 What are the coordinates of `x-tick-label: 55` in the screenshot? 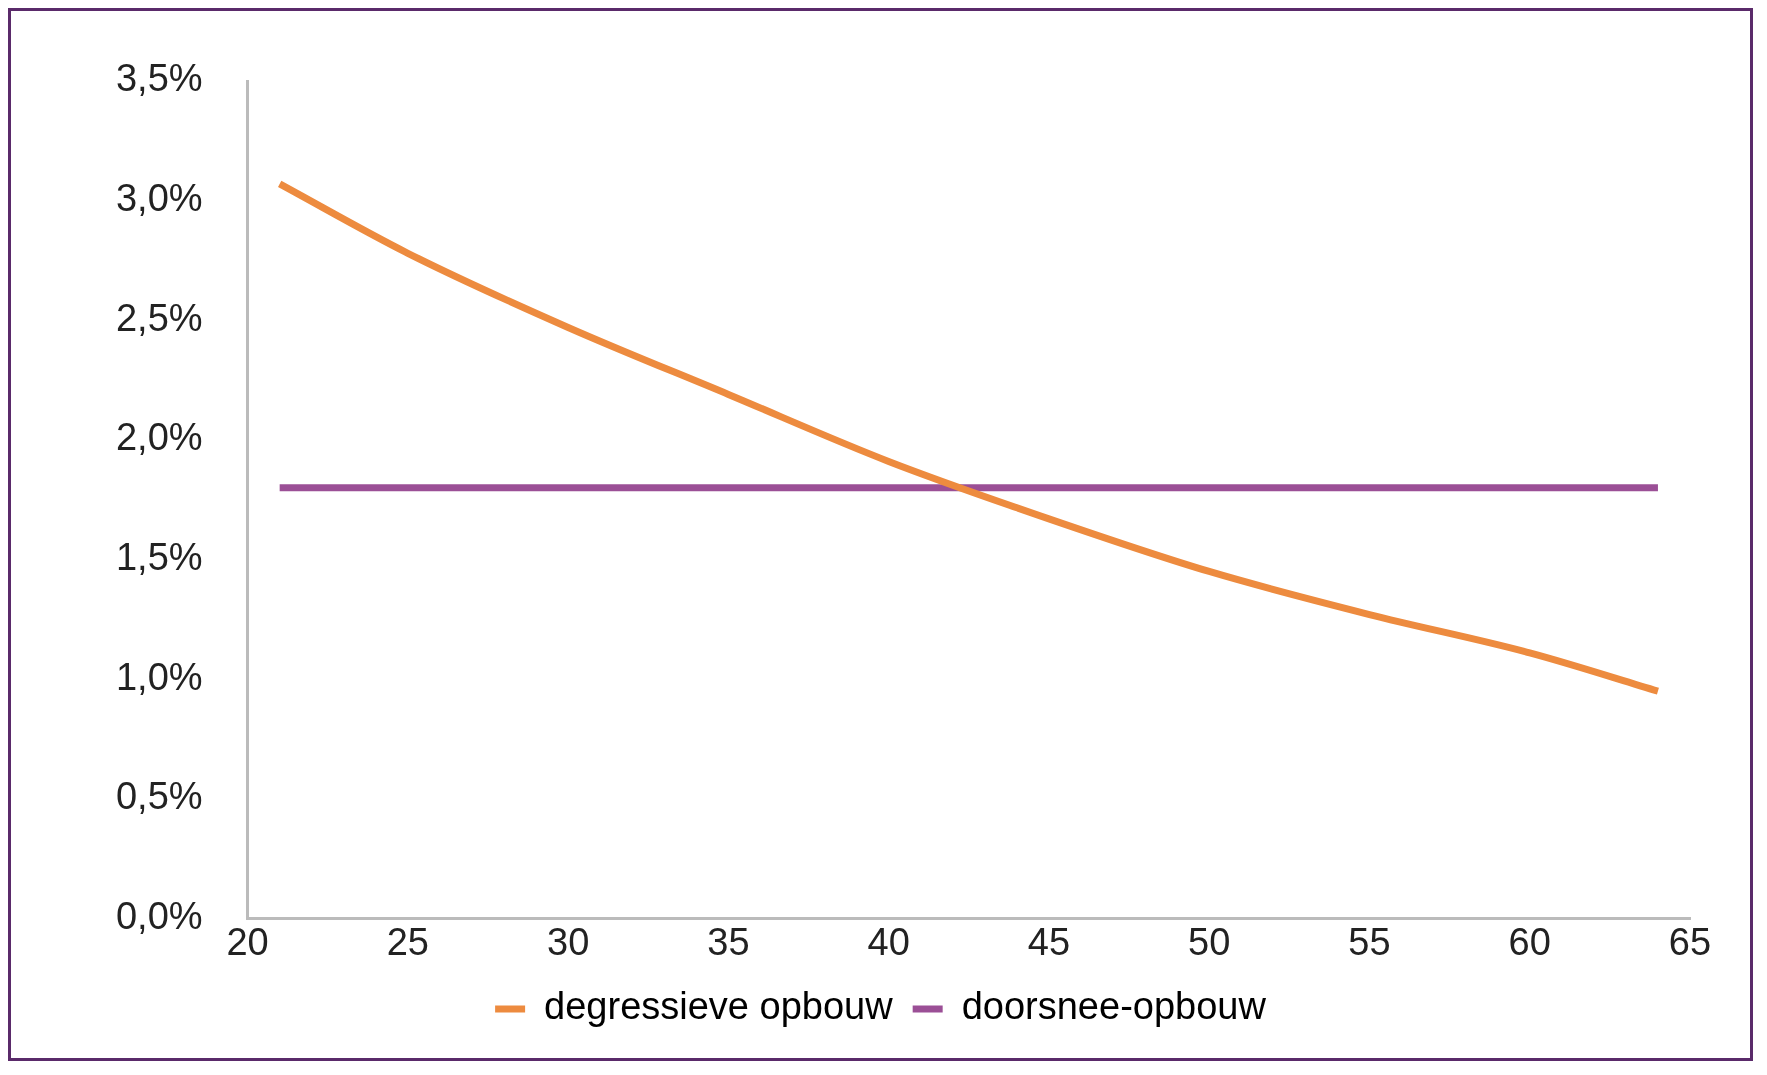 It's located at (1369, 941).